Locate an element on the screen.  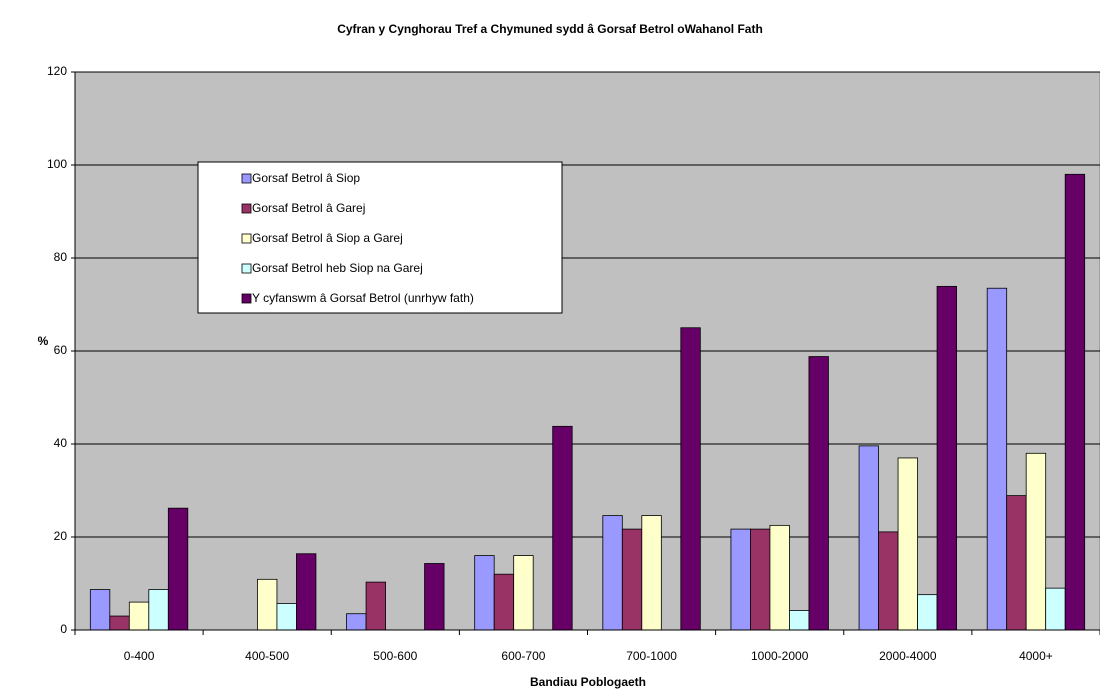
y-tick-label: 120 is located at coordinates (57, 71).